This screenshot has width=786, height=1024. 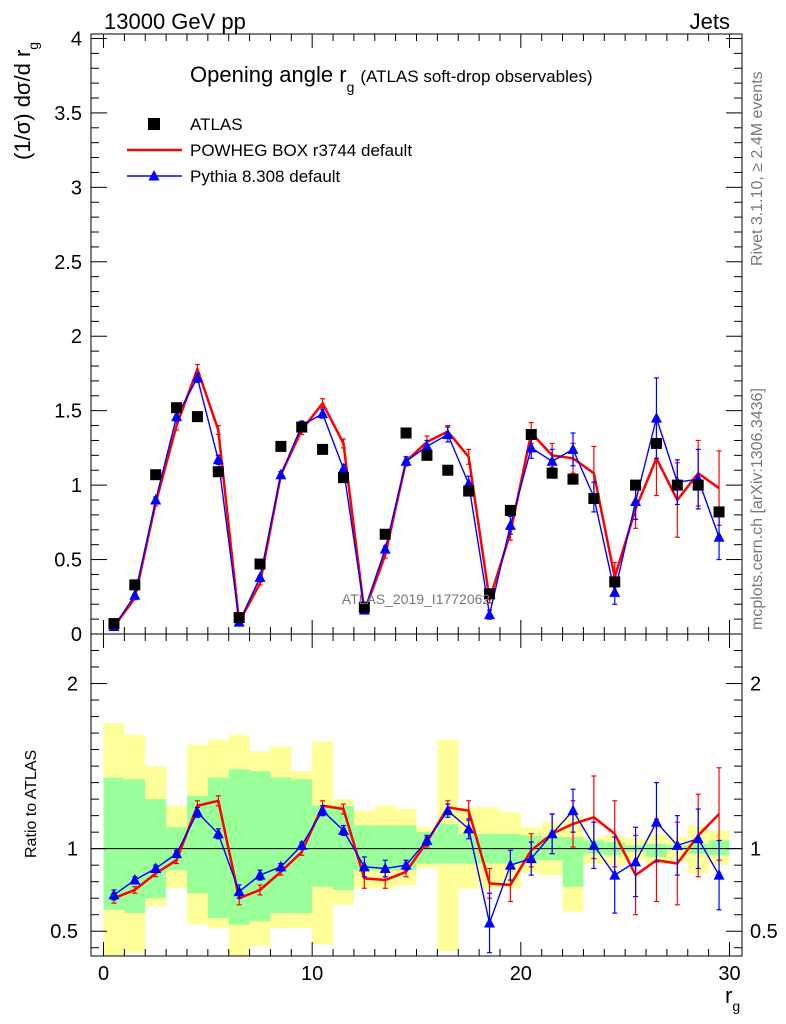 What do you see at coordinates (68, 263) in the screenshot?
I see `main-y-tick-label: 2.5` at bounding box center [68, 263].